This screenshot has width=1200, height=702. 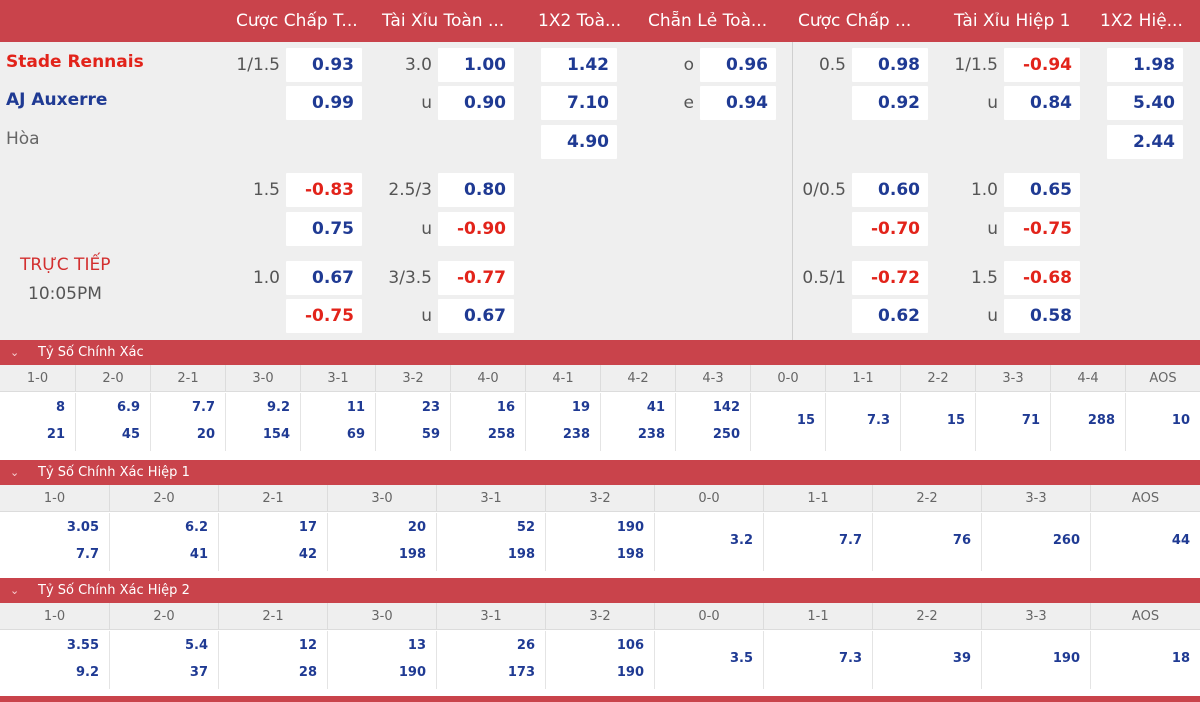 I want to click on score-odds-cell: 16 258, so click(x=487, y=422).